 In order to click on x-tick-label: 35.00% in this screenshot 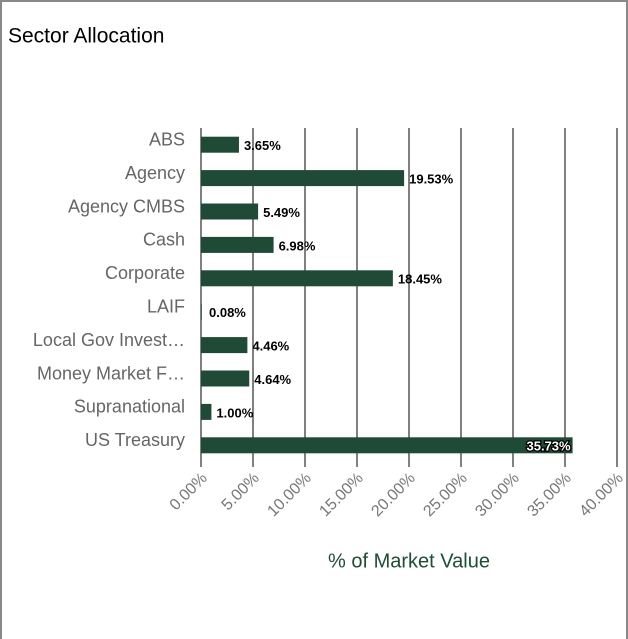, I will do `click(549, 495)`.